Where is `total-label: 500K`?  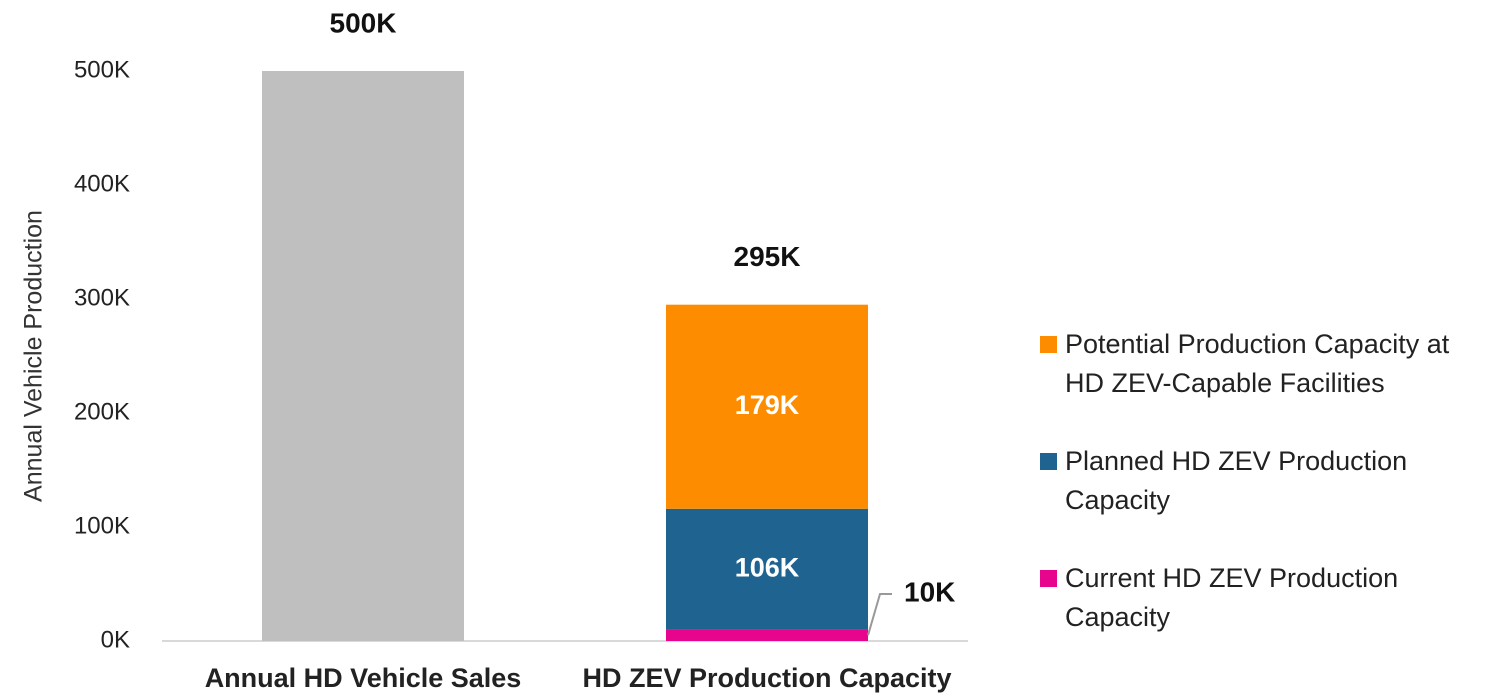
total-label: 500K is located at coordinates (363, 22).